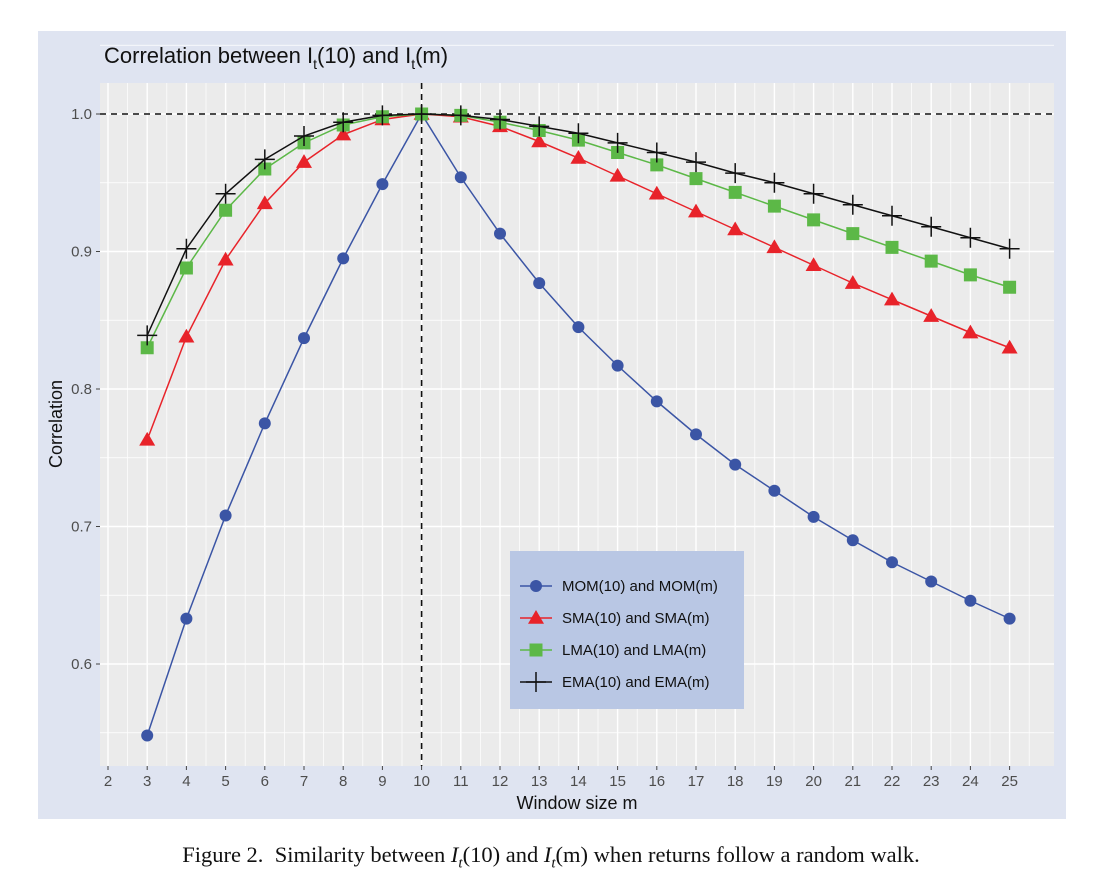 The height and width of the screenshot is (893, 1102). I want to click on x-tick-label: 17, so click(696, 781).